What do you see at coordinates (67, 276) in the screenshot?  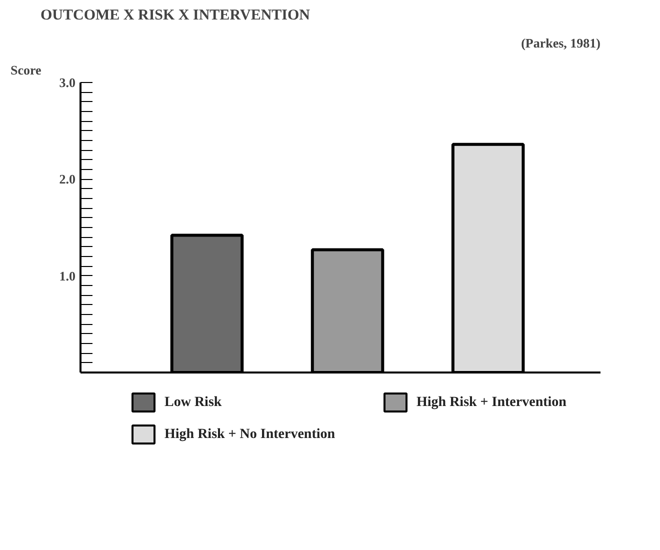 I see `y-tick-label: 1.0` at bounding box center [67, 276].